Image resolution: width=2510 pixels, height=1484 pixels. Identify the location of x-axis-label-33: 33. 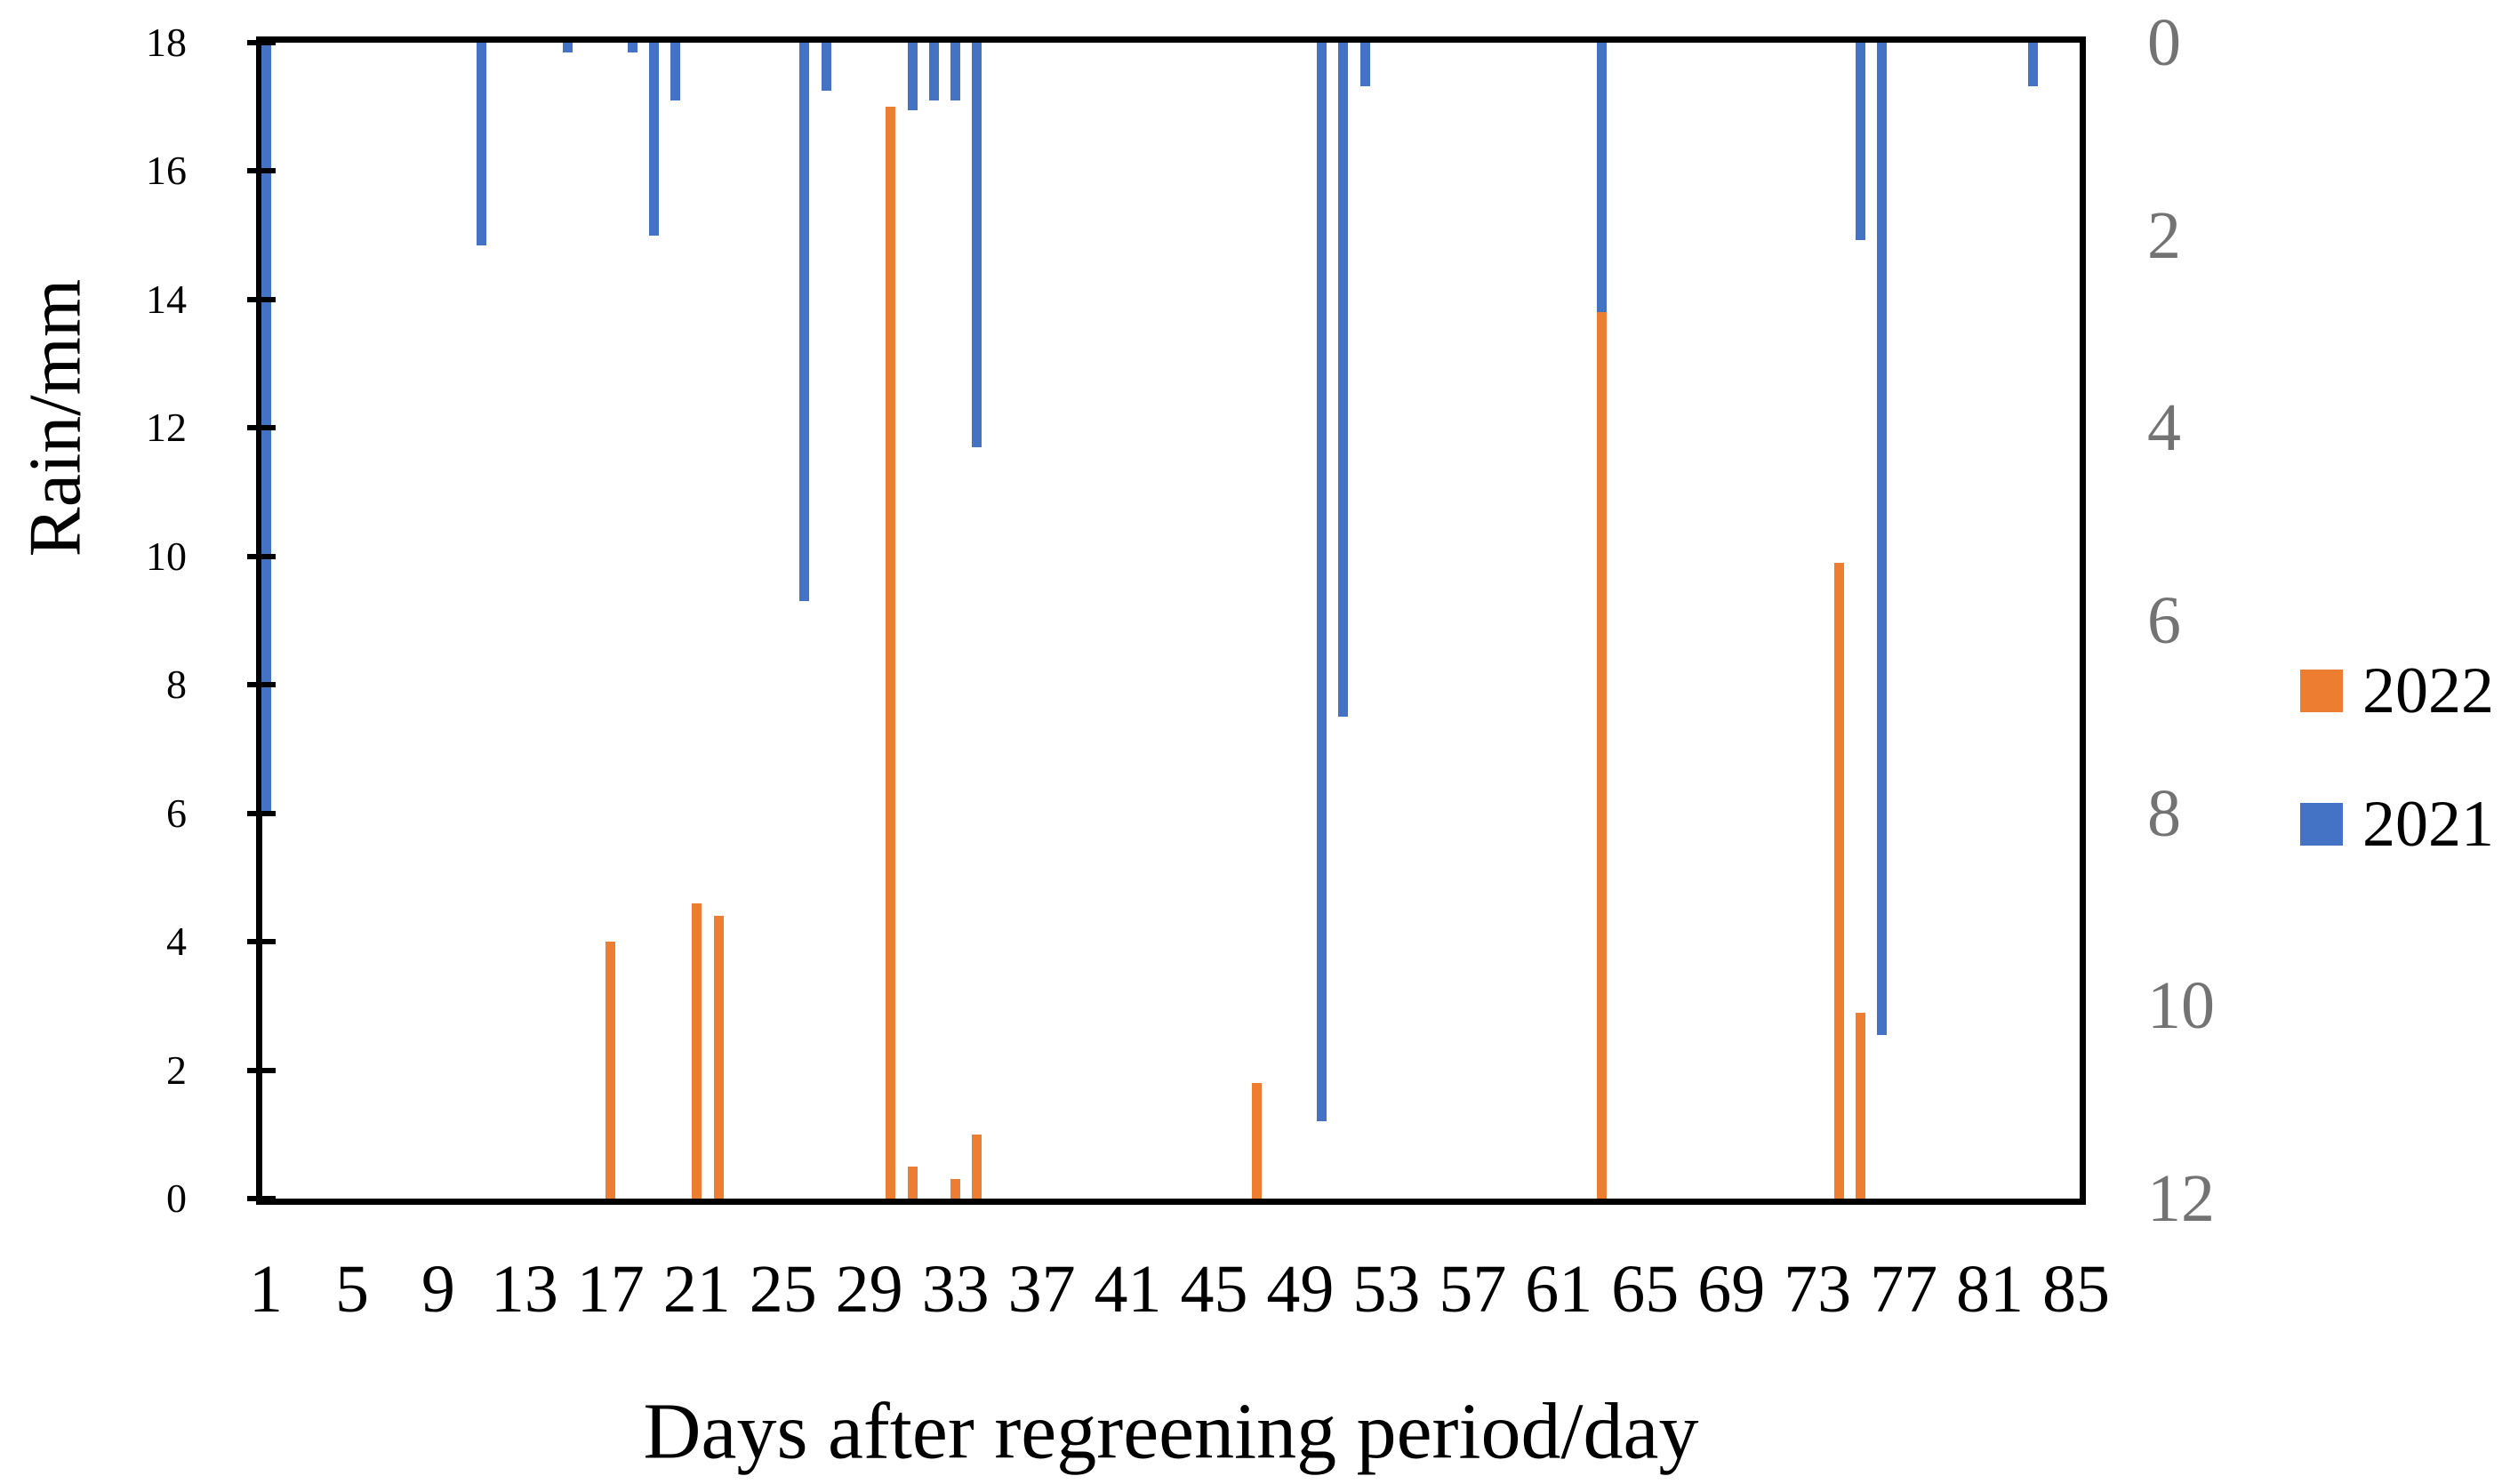
(955, 1289).